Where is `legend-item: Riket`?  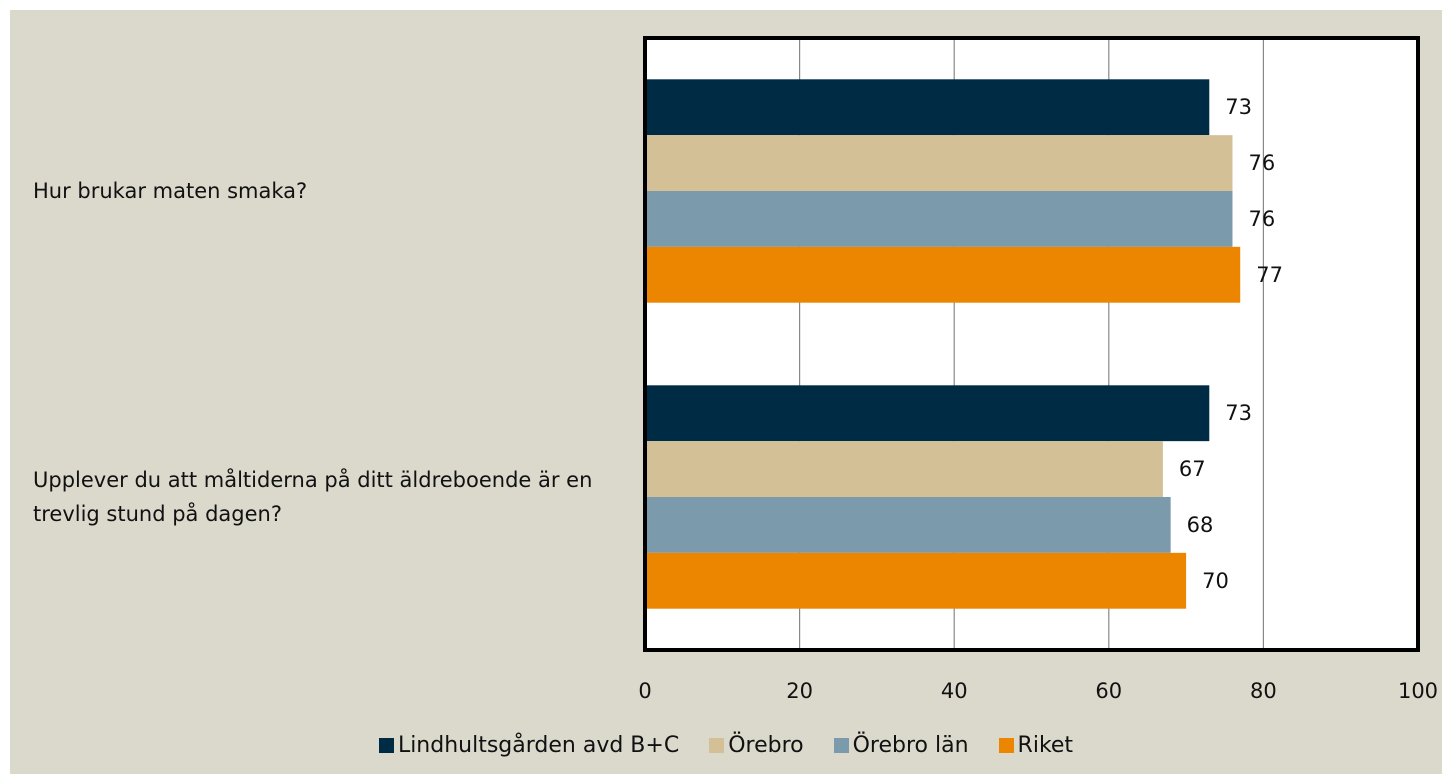 legend-item: Riket is located at coordinates (1036, 745).